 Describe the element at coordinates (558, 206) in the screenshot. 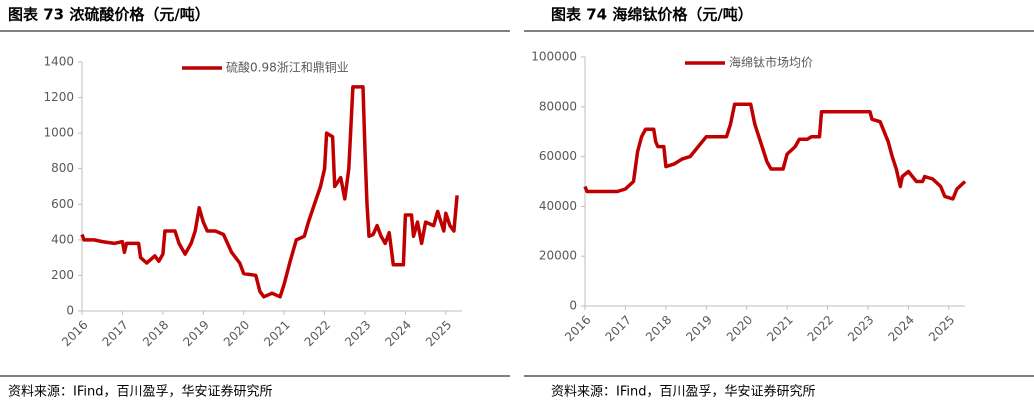

I see `y-tick-label: 40000` at that location.